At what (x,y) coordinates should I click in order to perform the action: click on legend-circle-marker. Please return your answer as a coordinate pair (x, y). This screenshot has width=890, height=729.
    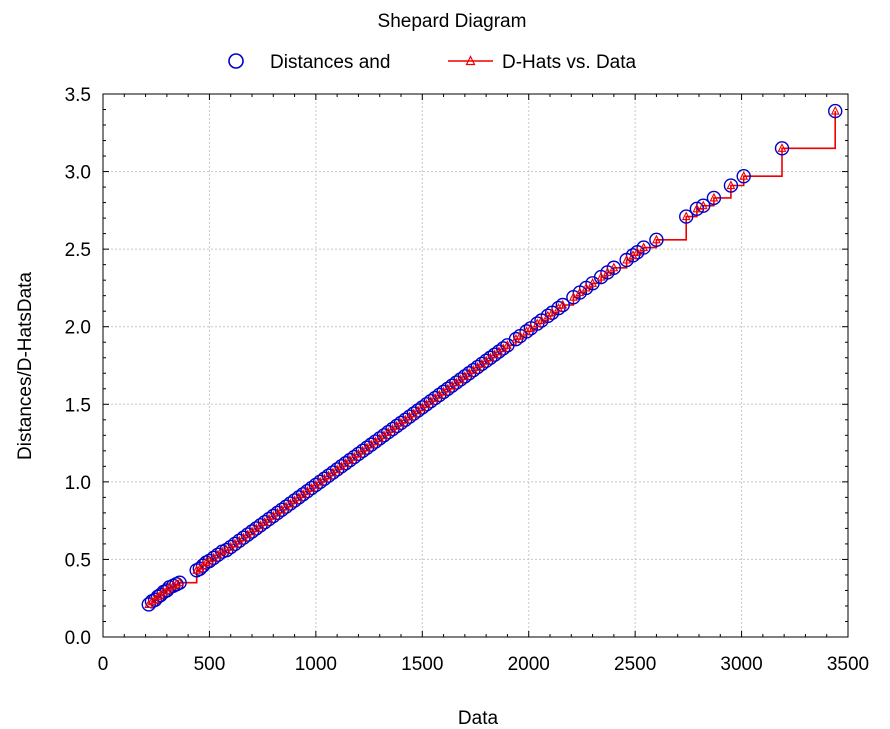
    Looking at the image, I should click on (236, 61).